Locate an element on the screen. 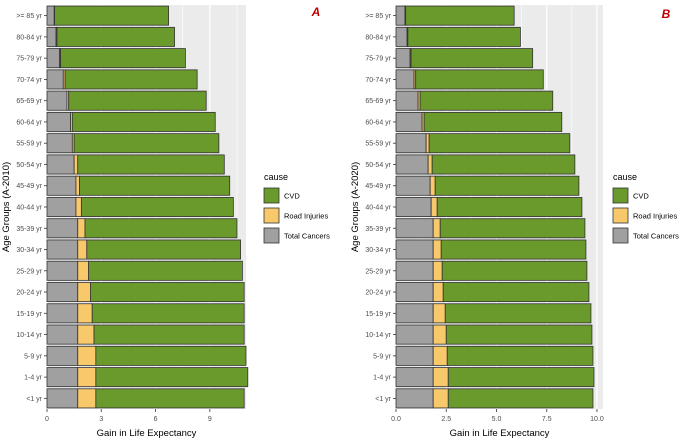 This screenshot has width=685, height=444. y-tick-label: 1-4 yr is located at coordinates (382, 378).